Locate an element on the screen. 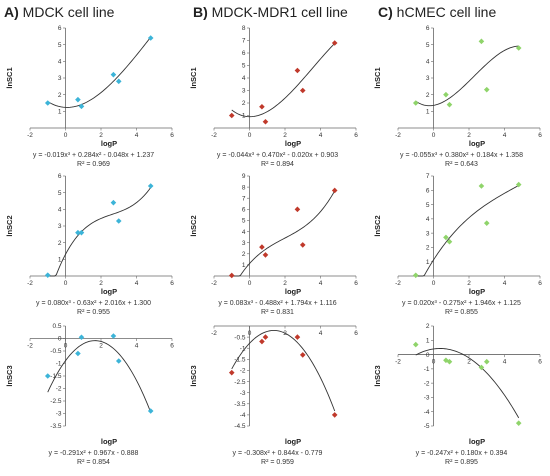 This screenshot has height=476, width=550. y-tick-label: -3.5 is located at coordinates (240, 404).